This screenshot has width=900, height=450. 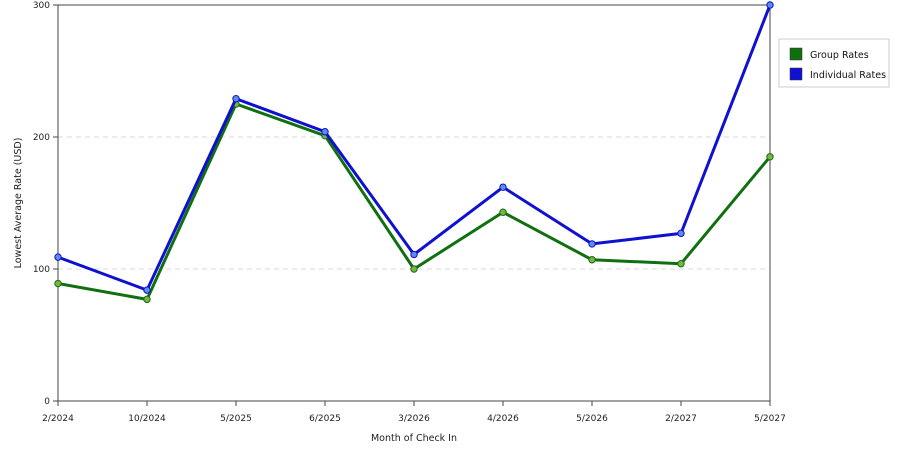 What do you see at coordinates (414, 419) in the screenshot?
I see `x-tick-label: 3/2026` at bounding box center [414, 419].